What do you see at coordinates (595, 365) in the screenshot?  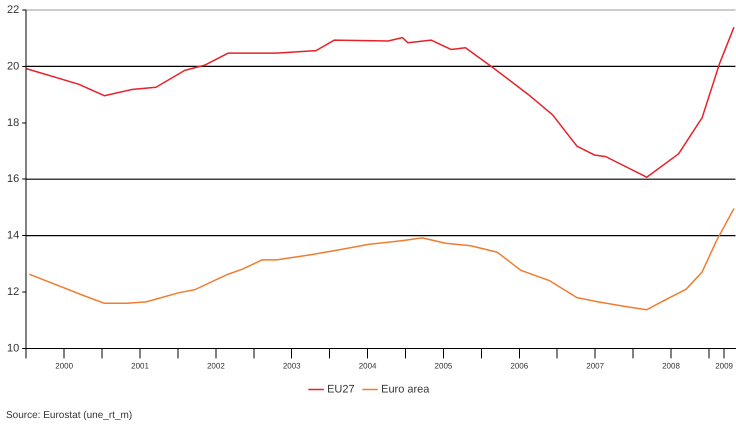 I see `x-tick-label: 2007` at bounding box center [595, 365].